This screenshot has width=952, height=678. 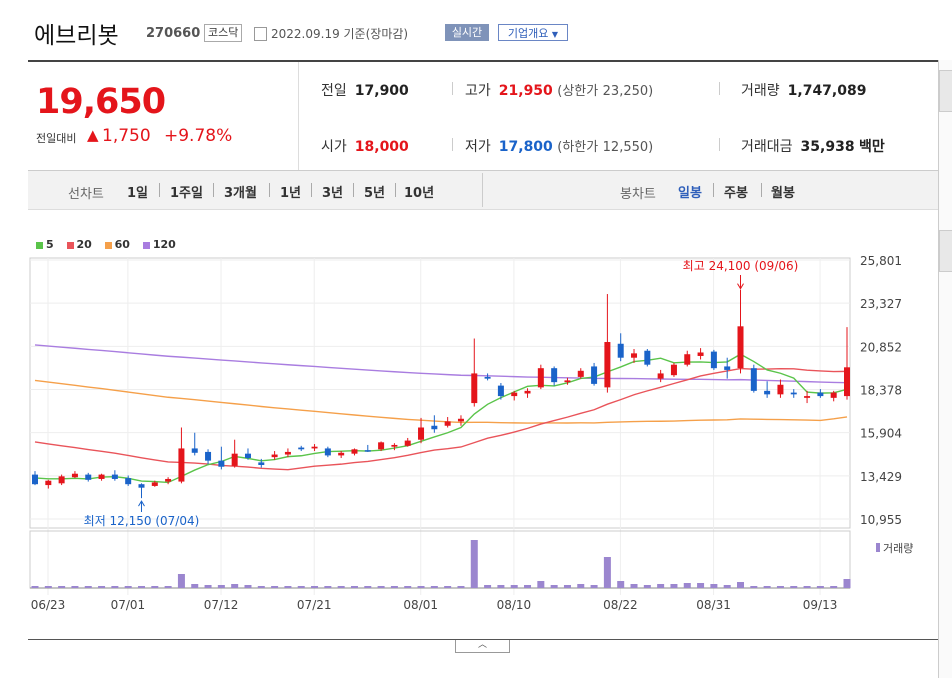 What do you see at coordinates (827, 147) in the screenshot?
I see `trade-amount-value: 35,938` at bounding box center [827, 147].